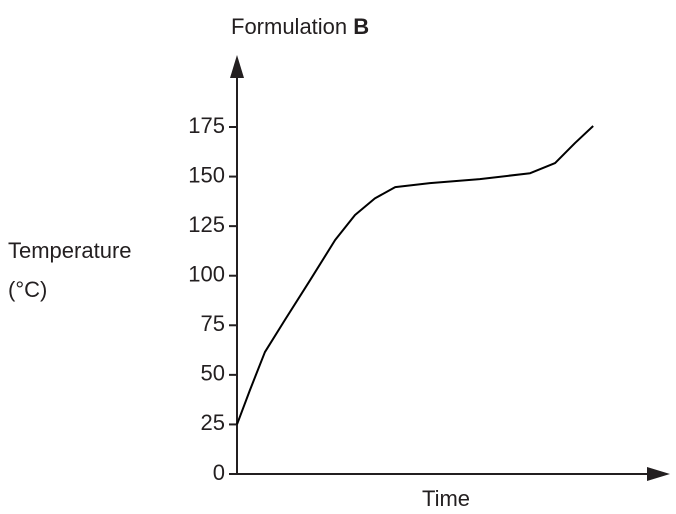  Describe the element at coordinates (206, 274) in the screenshot. I see `y-tick-label: 100` at that location.